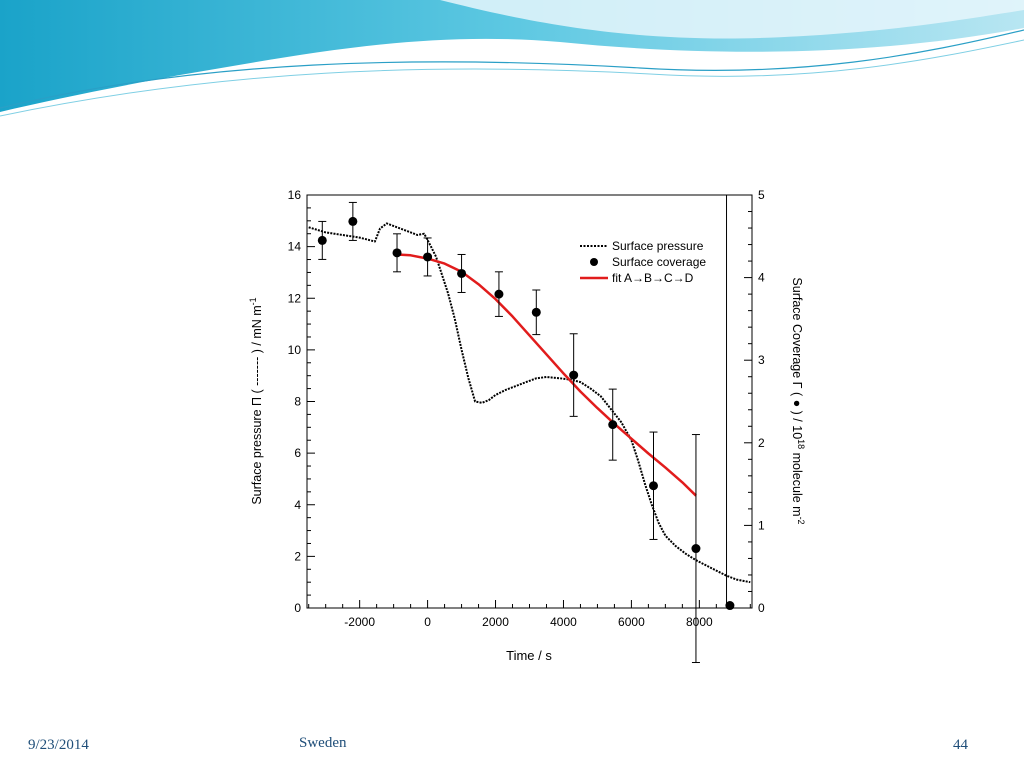 The height and width of the screenshot is (768, 1024). What do you see at coordinates (323, 743) in the screenshot?
I see `footer-place: Sweden` at bounding box center [323, 743].